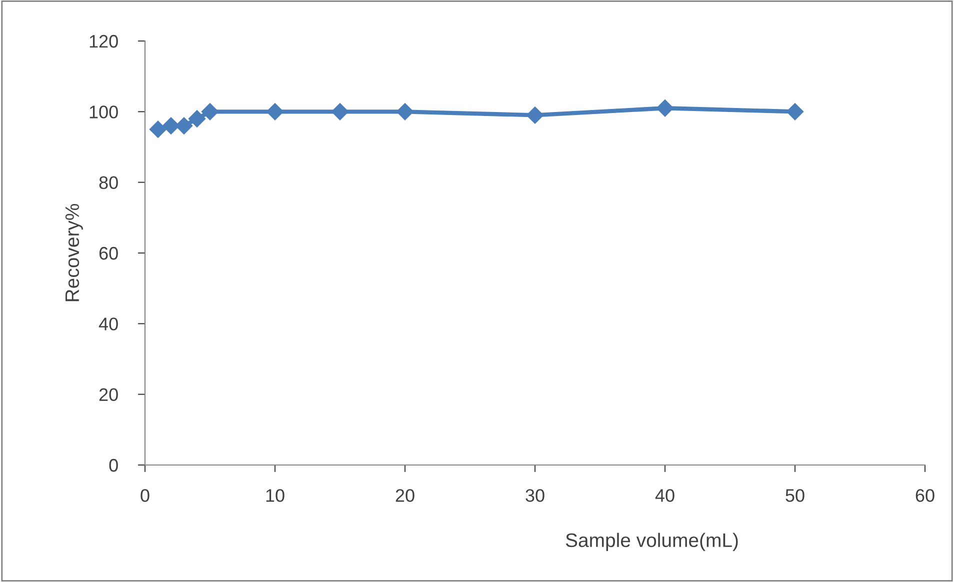 This screenshot has width=954, height=582. What do you see at coordinates (108, 395) in the screenshot?
I see `y-tick-label: 20` at bounding box center [108, 395].